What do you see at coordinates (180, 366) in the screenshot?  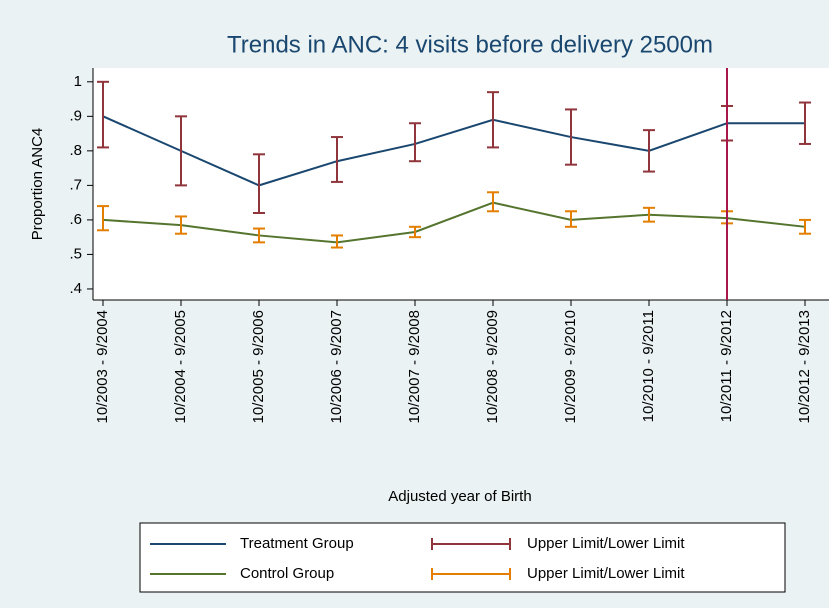 I see `x-tick-label: 10/2004 - 9/2005` at bounding box center [180, 366].